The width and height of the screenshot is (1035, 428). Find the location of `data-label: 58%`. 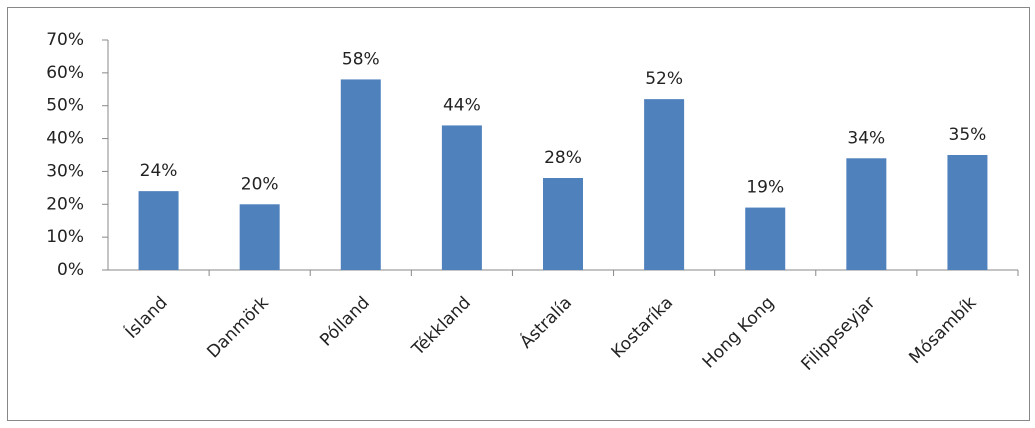

data-label: 58% is located at coordinates (361, 59).